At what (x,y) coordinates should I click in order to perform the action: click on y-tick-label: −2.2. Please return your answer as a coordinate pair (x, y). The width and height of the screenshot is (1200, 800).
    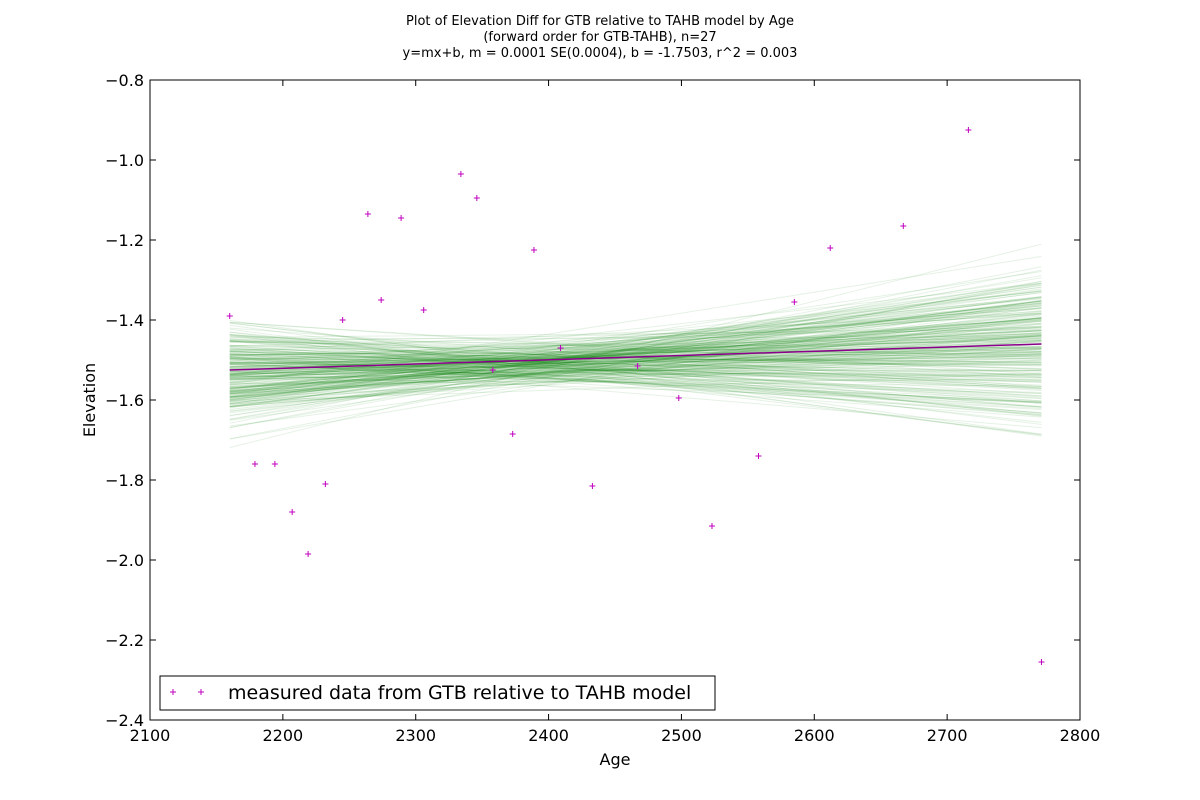
    Looking at the image, I should click on (124, 640).